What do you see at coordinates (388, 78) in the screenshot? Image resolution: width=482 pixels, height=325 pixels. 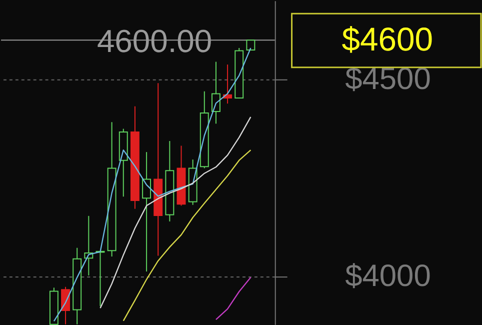 I see `y-tick-label: $4500` at bounding box center [388, 78].